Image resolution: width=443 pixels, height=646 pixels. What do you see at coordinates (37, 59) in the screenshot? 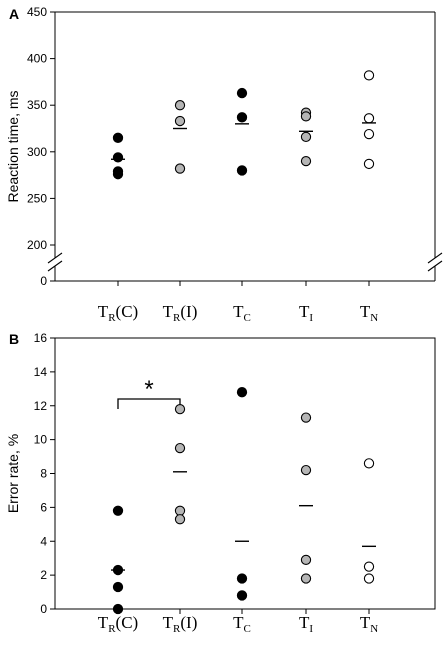
I see `panel-a-y-tick-label: 400` at bounding box center [37, 59].